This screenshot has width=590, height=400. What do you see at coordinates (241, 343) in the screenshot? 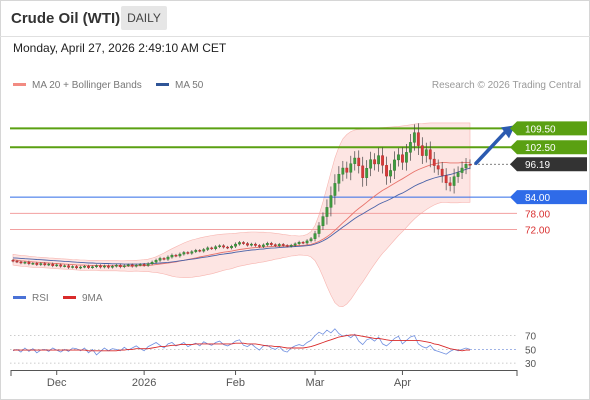
I see `rsi-9ma-line` at bounding box center [241, 343].